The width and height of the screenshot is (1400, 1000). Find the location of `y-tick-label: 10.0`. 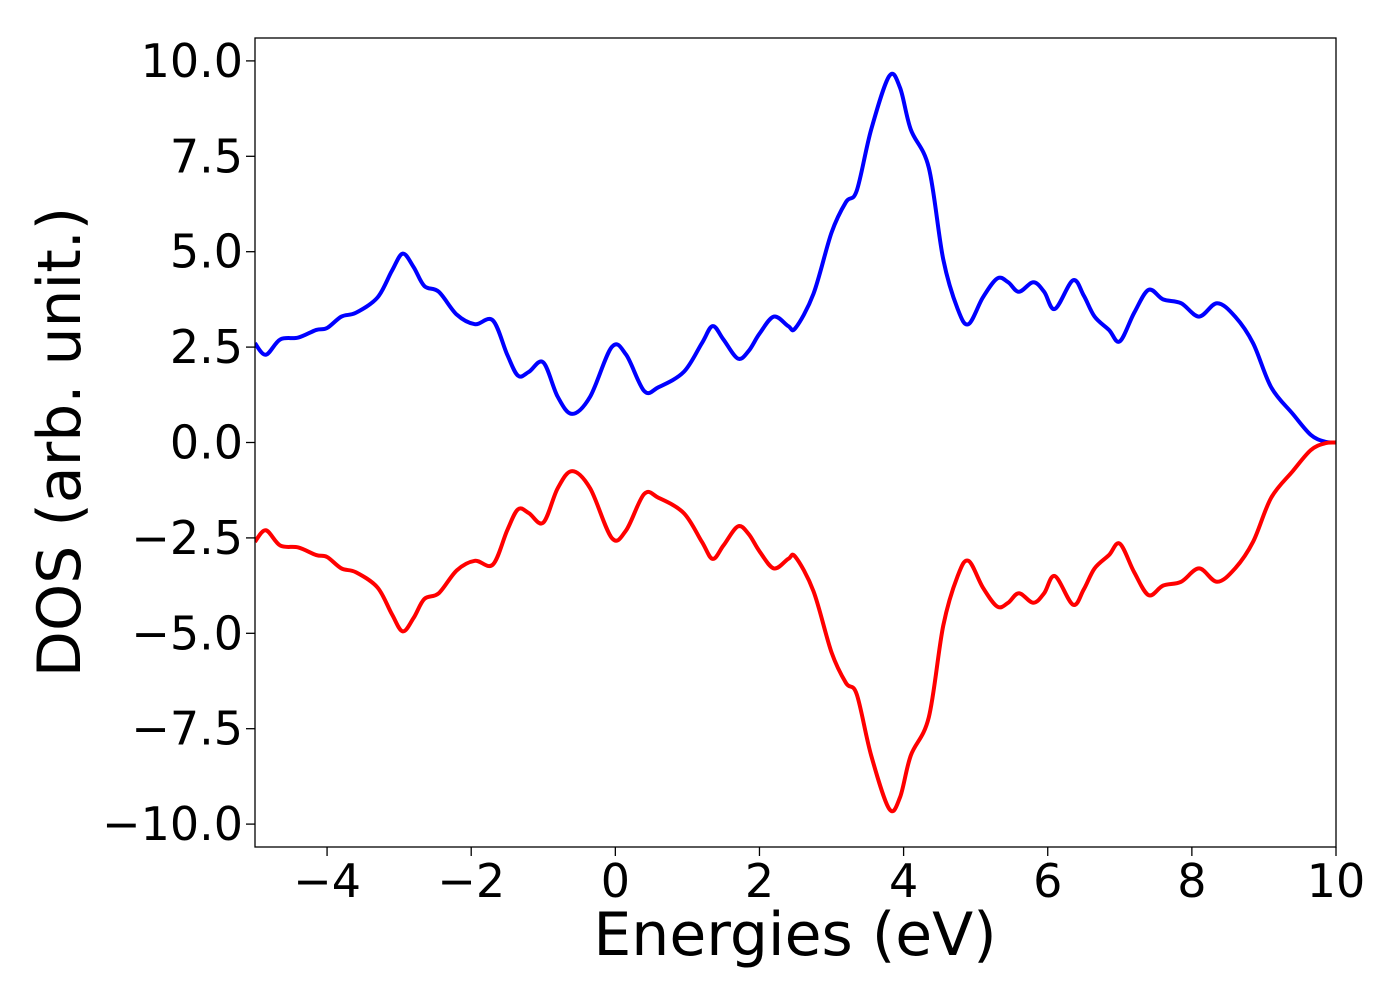

y-tick-label: 10.0 is located at coordinates (192, 61).